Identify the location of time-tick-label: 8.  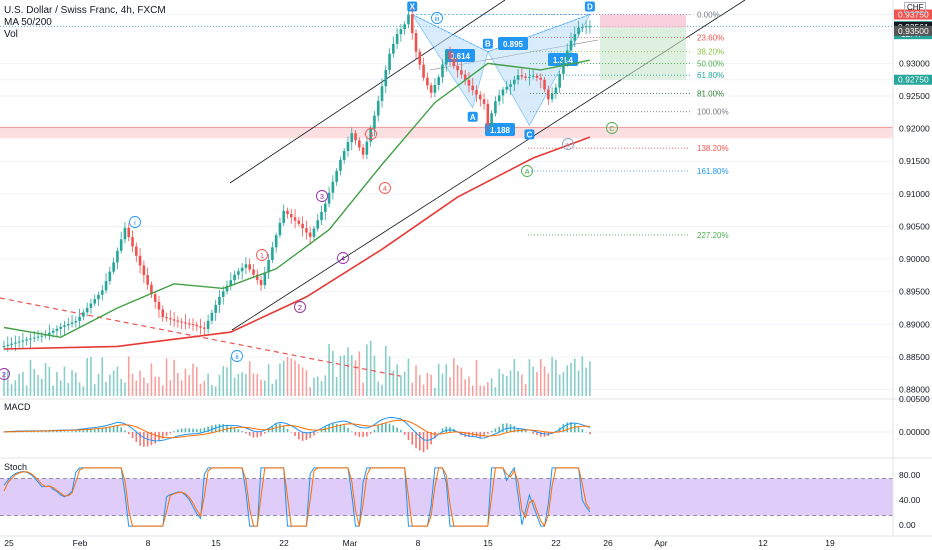
(418, 543).